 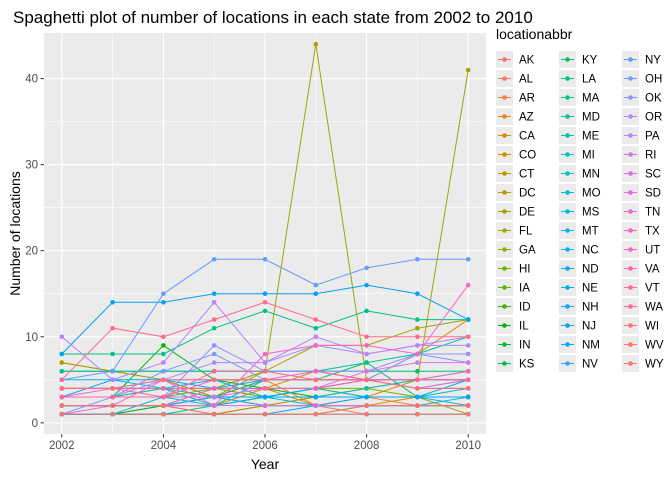 What do you see at coordinates (515, 97) in the screenshot?
I see `legend-item-ar: AR` at bounding box center [515, 97].